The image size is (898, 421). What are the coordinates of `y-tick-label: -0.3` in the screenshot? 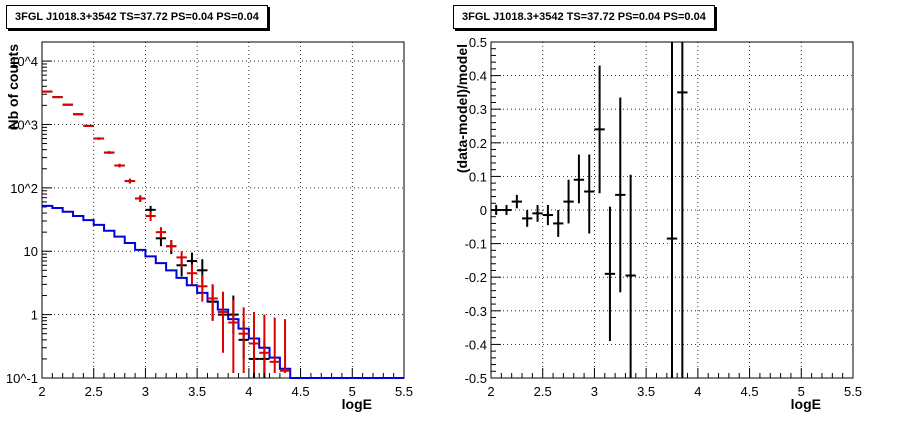 It's located at (476, 311).